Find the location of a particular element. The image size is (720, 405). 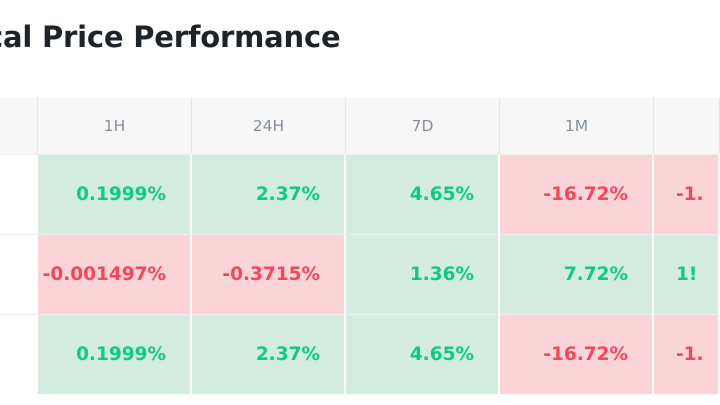

column-header-1h: 1H is located at coordinates (115, 126).